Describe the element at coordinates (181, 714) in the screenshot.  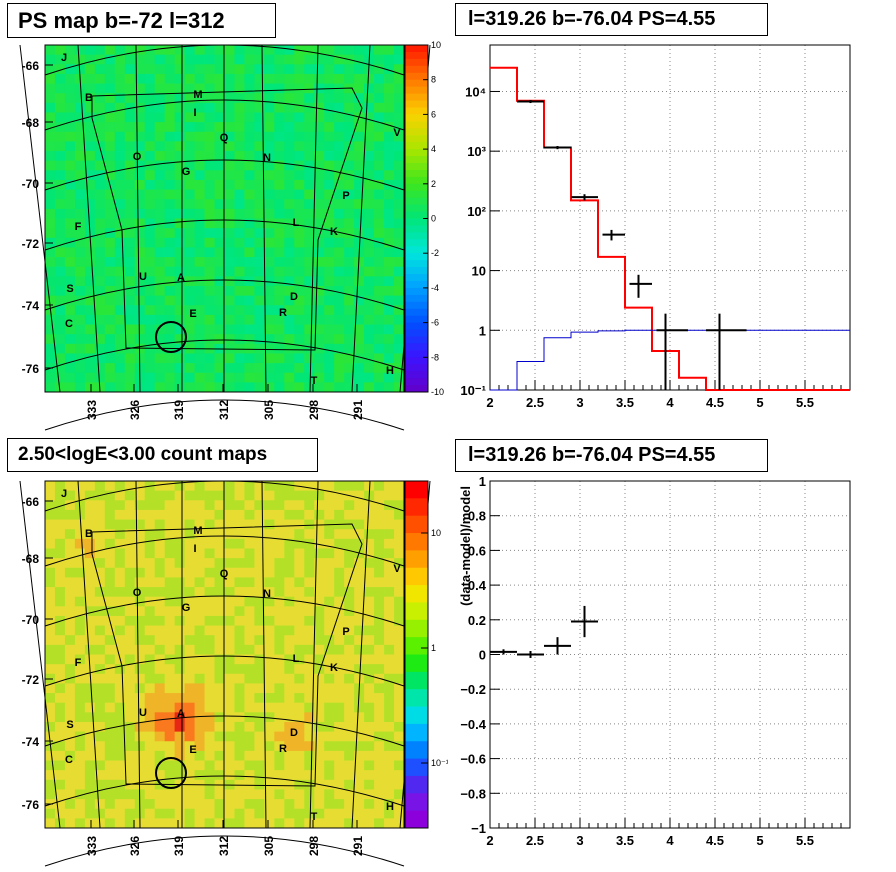
I see `map-region-label: A` at that location.